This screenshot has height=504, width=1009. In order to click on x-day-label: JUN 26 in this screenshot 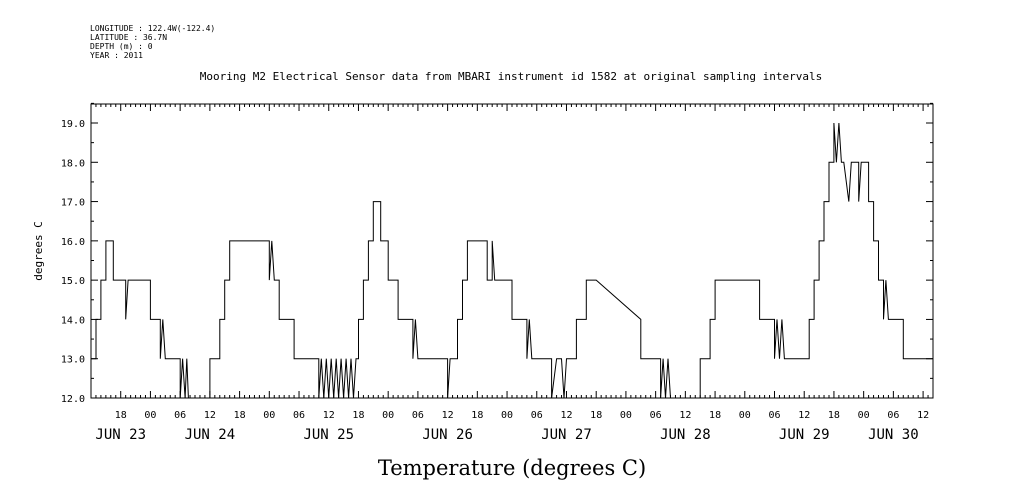, I will do `click(447, 435)`.